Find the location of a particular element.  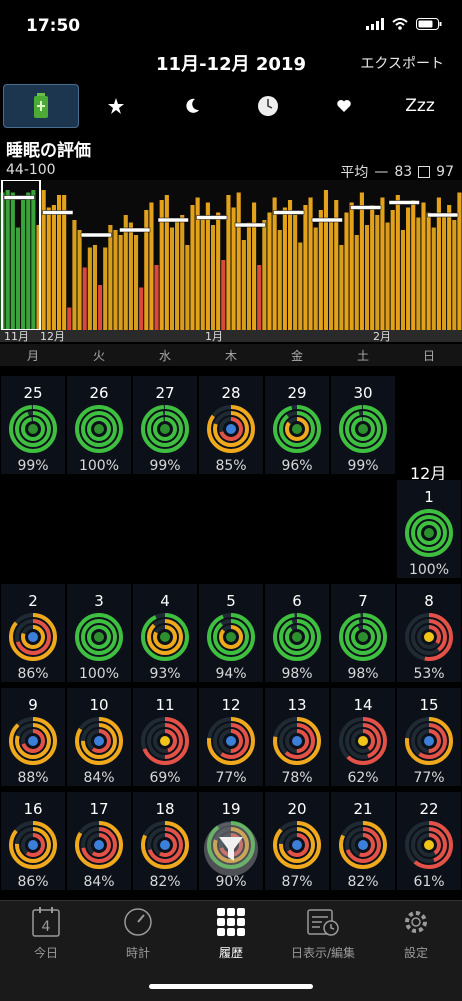

calendar-day-number: 5 is located at coordinates (231, 601).